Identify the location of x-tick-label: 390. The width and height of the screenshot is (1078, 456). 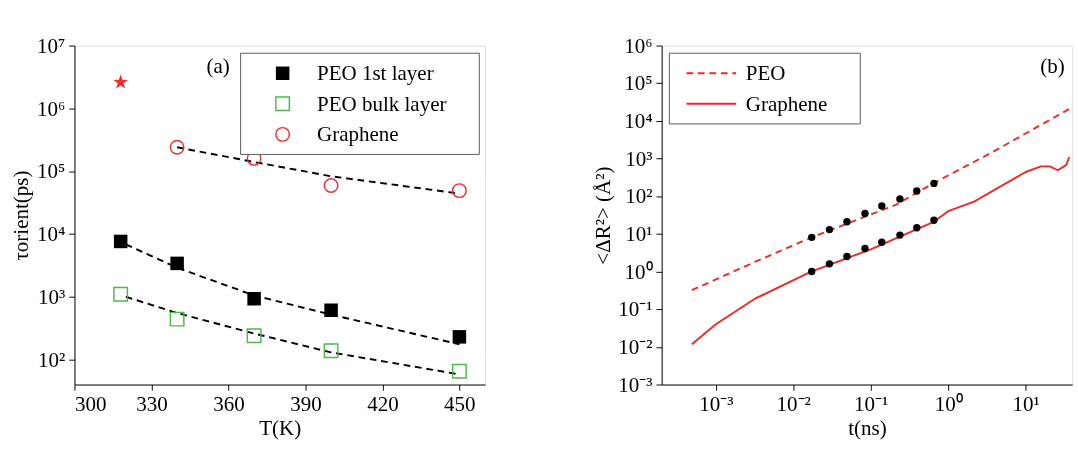
(306, 403).